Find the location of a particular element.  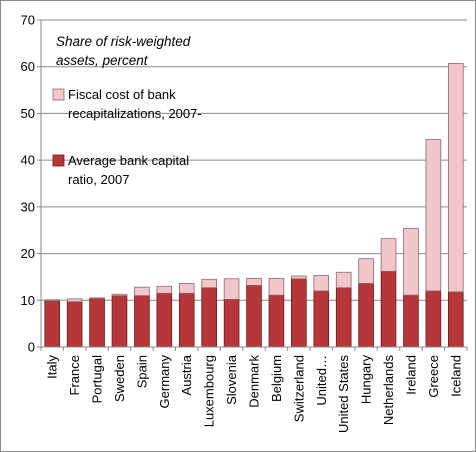

y-tick-label: 70 is located at coordinates (28, 20).